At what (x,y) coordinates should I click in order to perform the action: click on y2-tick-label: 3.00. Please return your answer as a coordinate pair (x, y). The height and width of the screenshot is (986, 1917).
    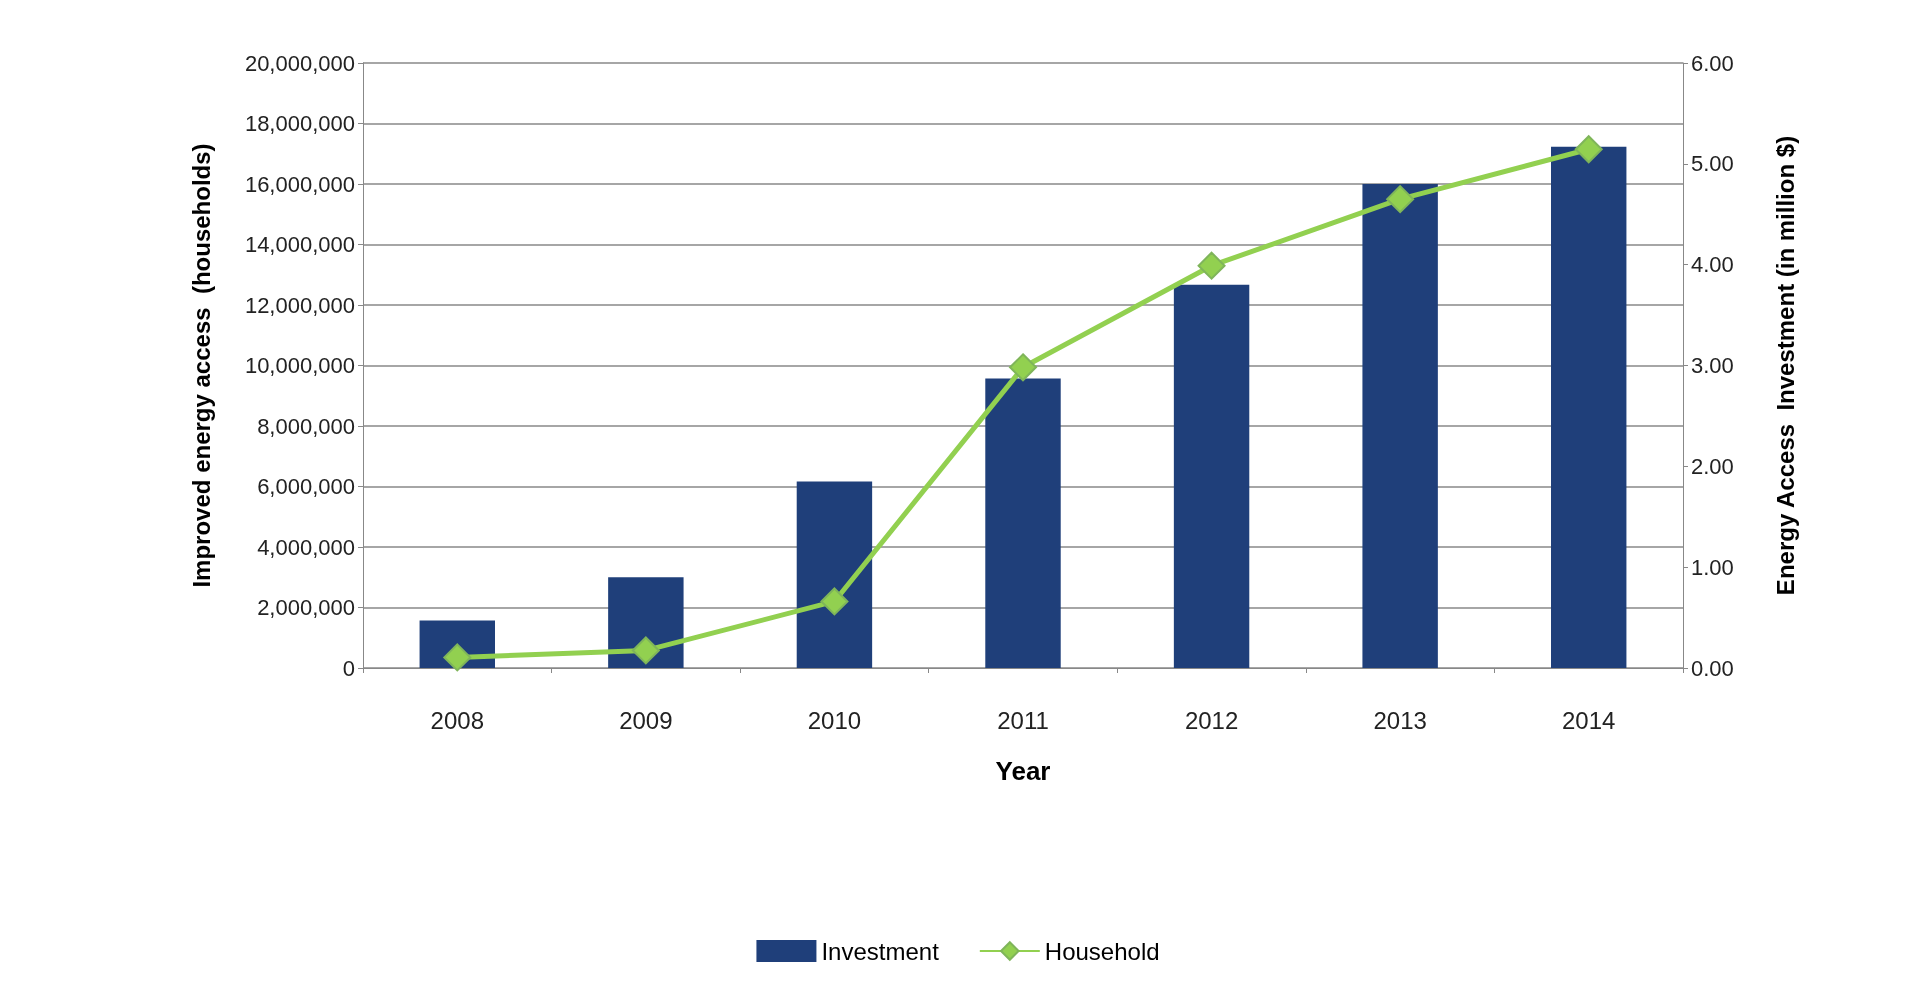
    Looking at the image, I should click on (1712, 365).